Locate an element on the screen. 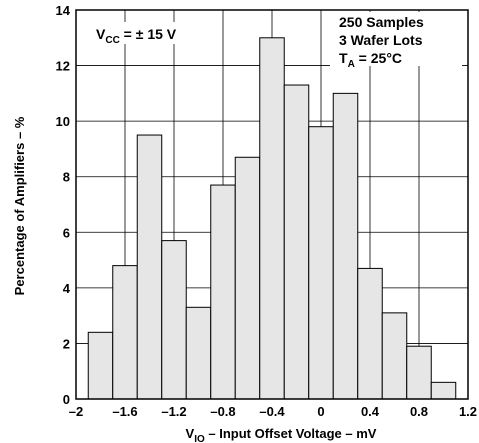  y-tick-label: 4 is located at coordinates (67, 288).